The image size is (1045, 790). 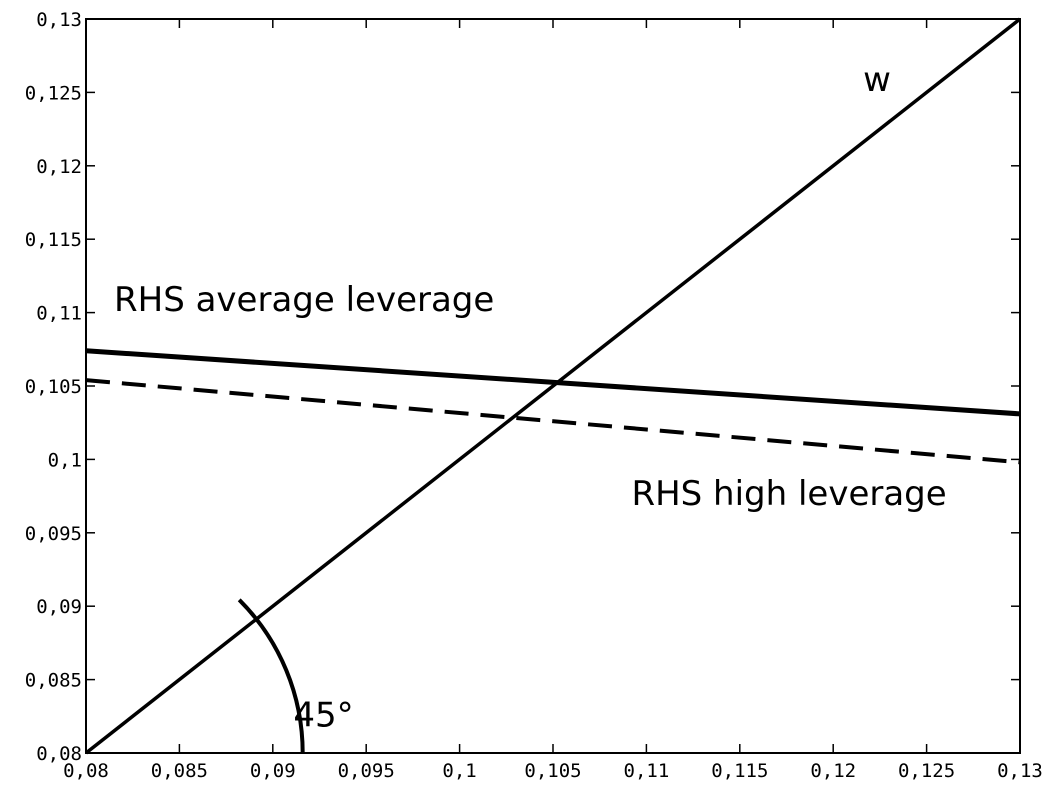 I want to click on annotation-1: RHS average leverage, so click(x=304, y=300).